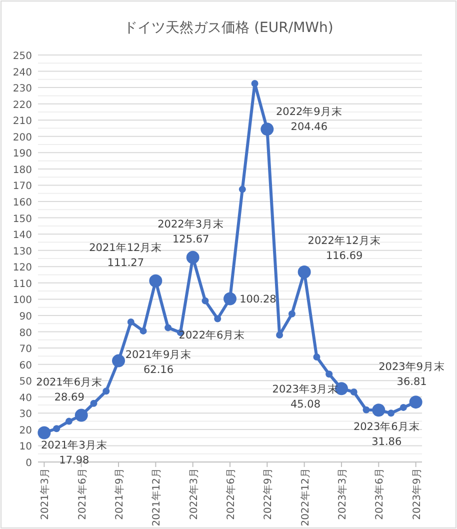 The width and height of the screenshot is (457, 529). Describe the element at coordinates (258, 300) in the screenshot. I see `data-label: 100.28` at that location.